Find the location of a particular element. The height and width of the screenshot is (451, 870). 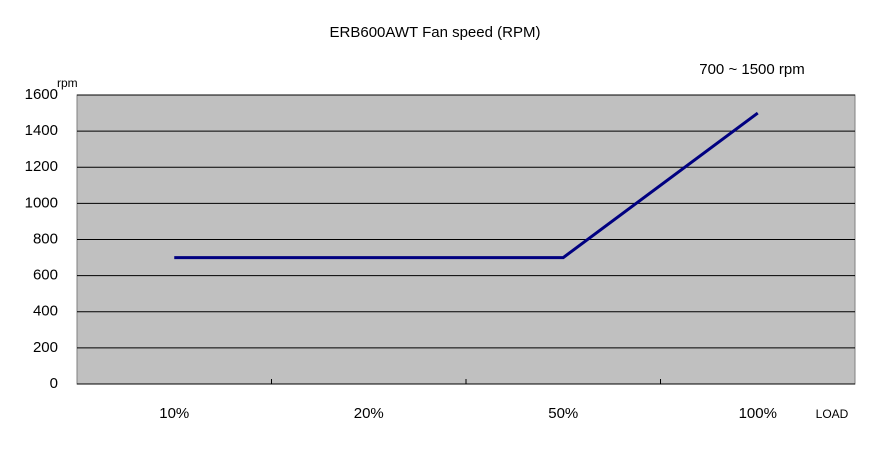

y-tick-label: 800 is located at coordinates (45, 238).